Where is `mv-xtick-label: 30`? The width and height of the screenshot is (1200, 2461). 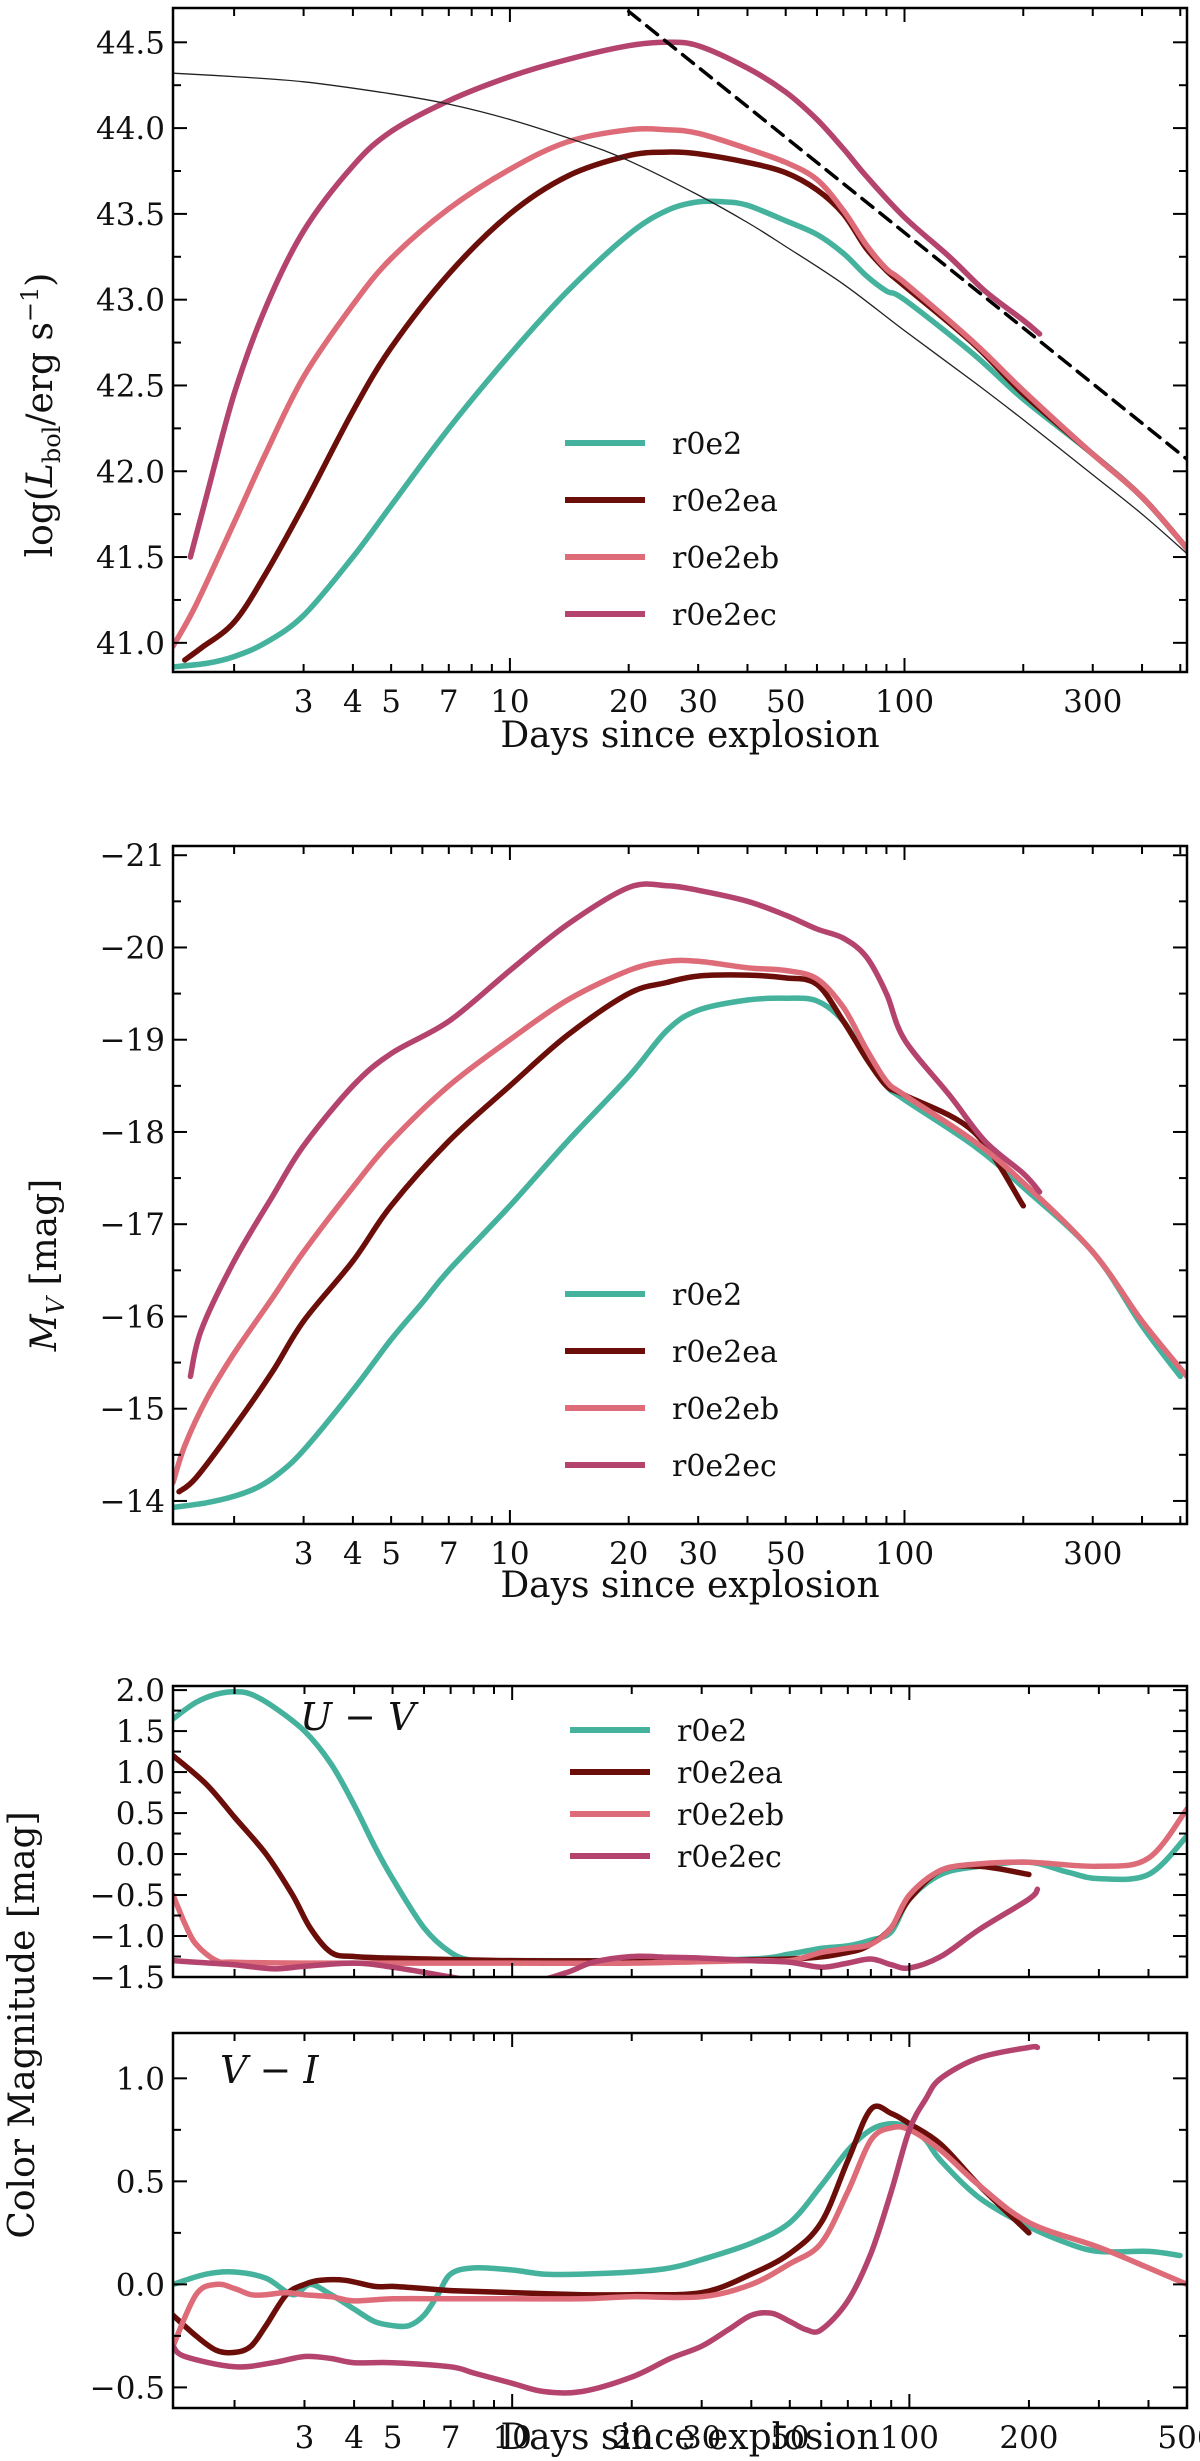 mv-xtick-label: 30 is located at coordinates (697, 1554).